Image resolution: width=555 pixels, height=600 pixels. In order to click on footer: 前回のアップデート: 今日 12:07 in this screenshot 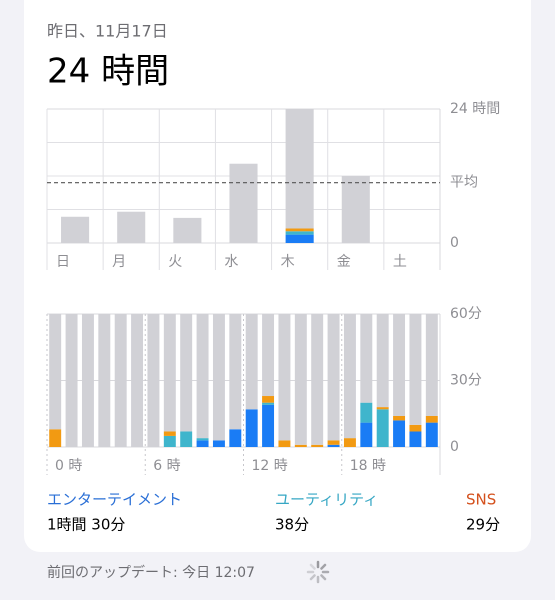, I will do `click(151, 572)`.